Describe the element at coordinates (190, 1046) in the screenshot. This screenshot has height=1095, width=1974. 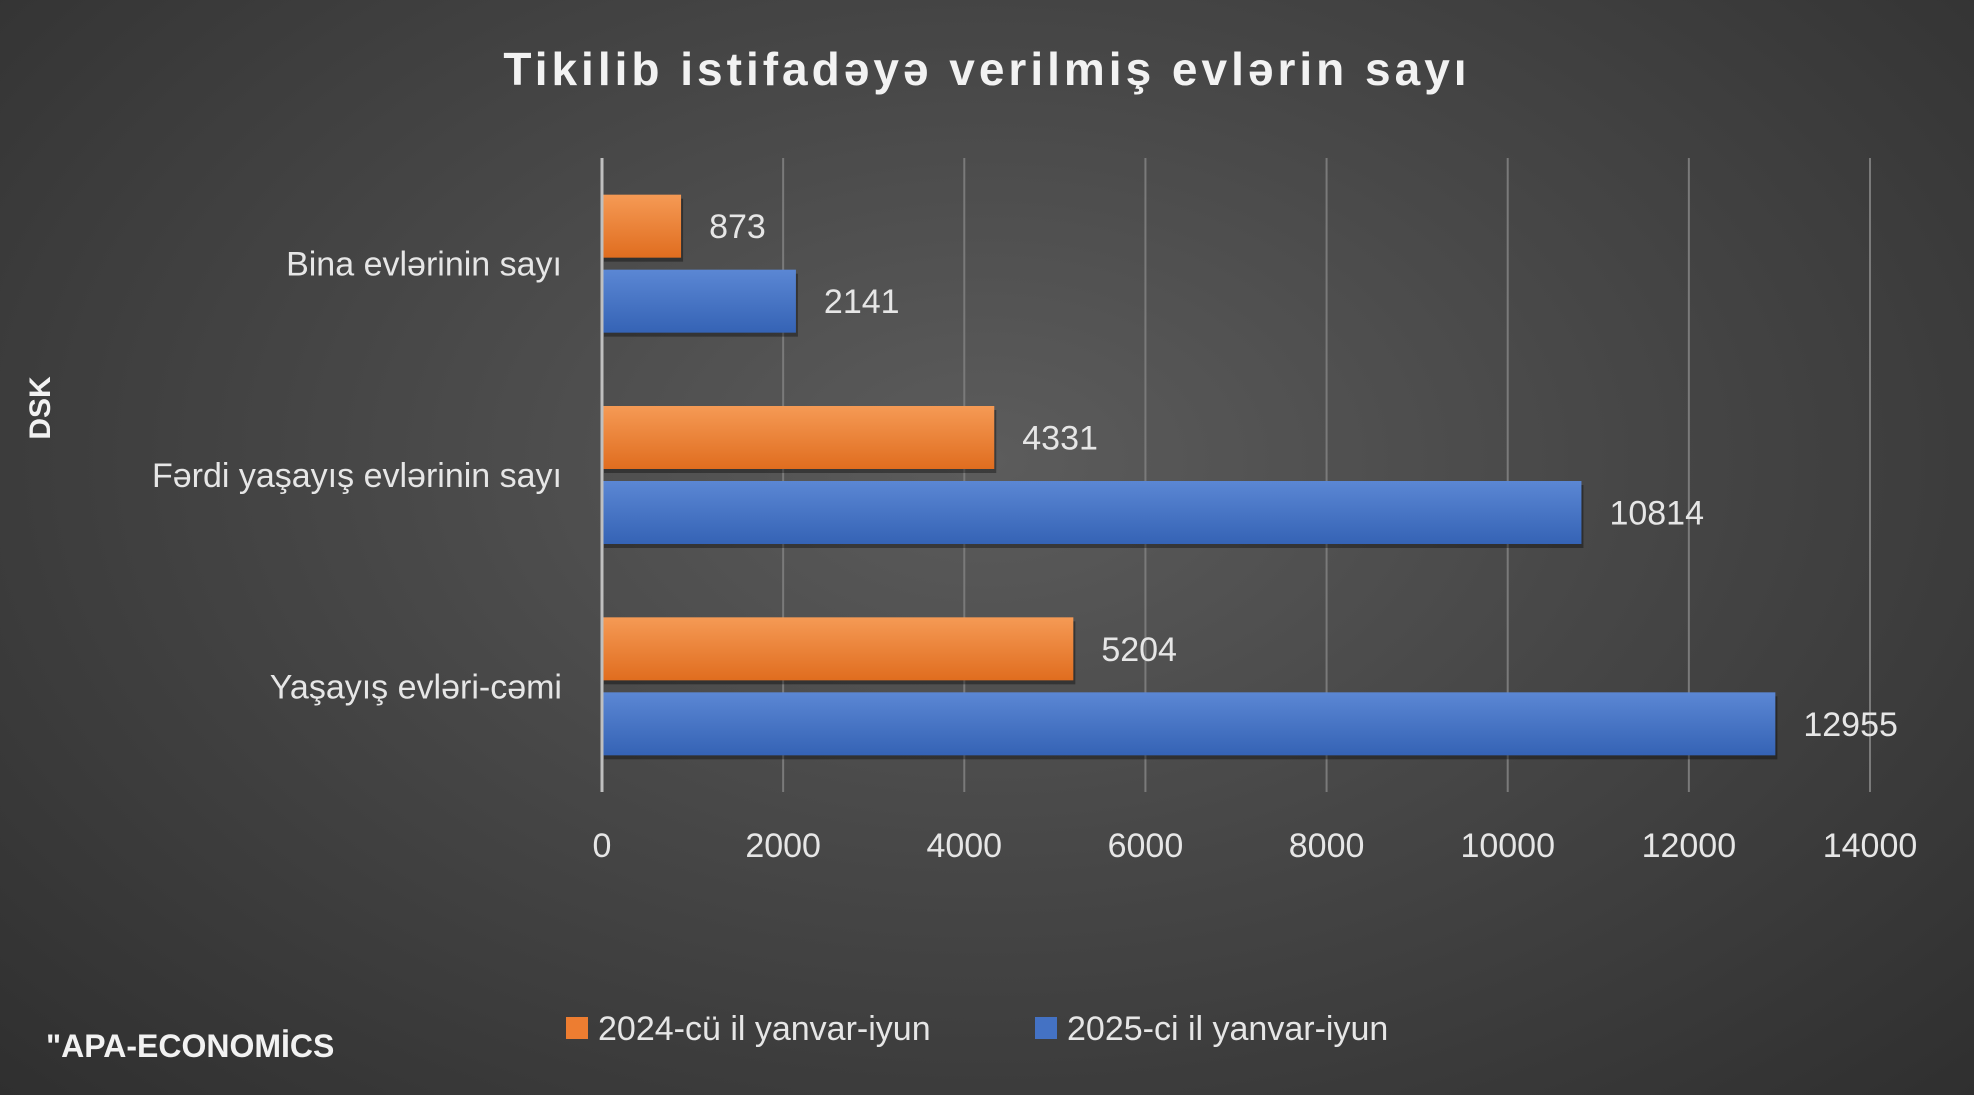
I see `source-note: "APA-ECONOMİCS` at that location.